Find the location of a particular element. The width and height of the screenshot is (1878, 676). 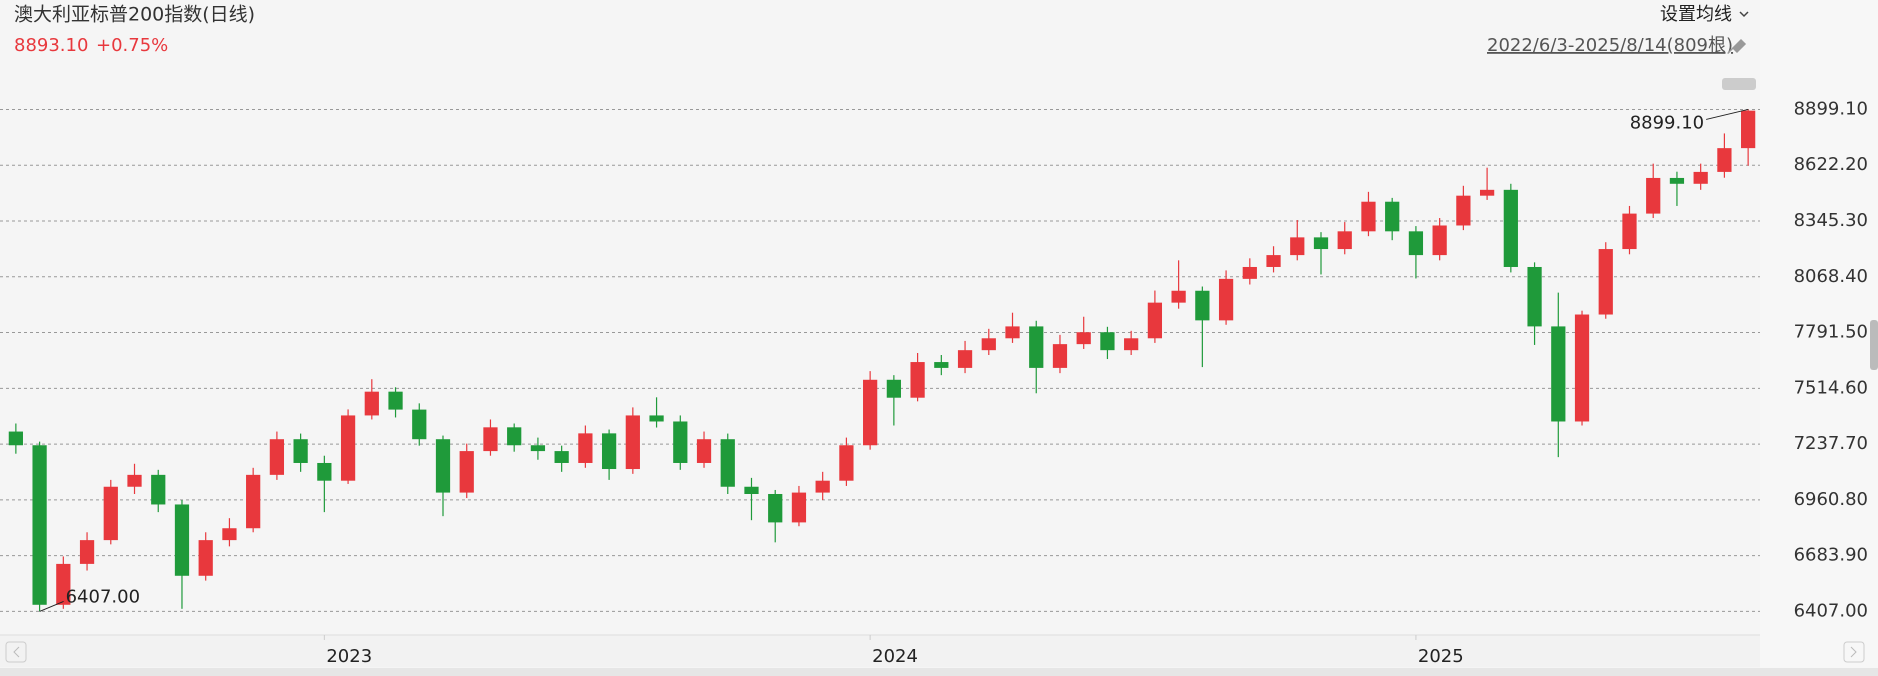

scroll-right is located at coordinates (1854, 652).